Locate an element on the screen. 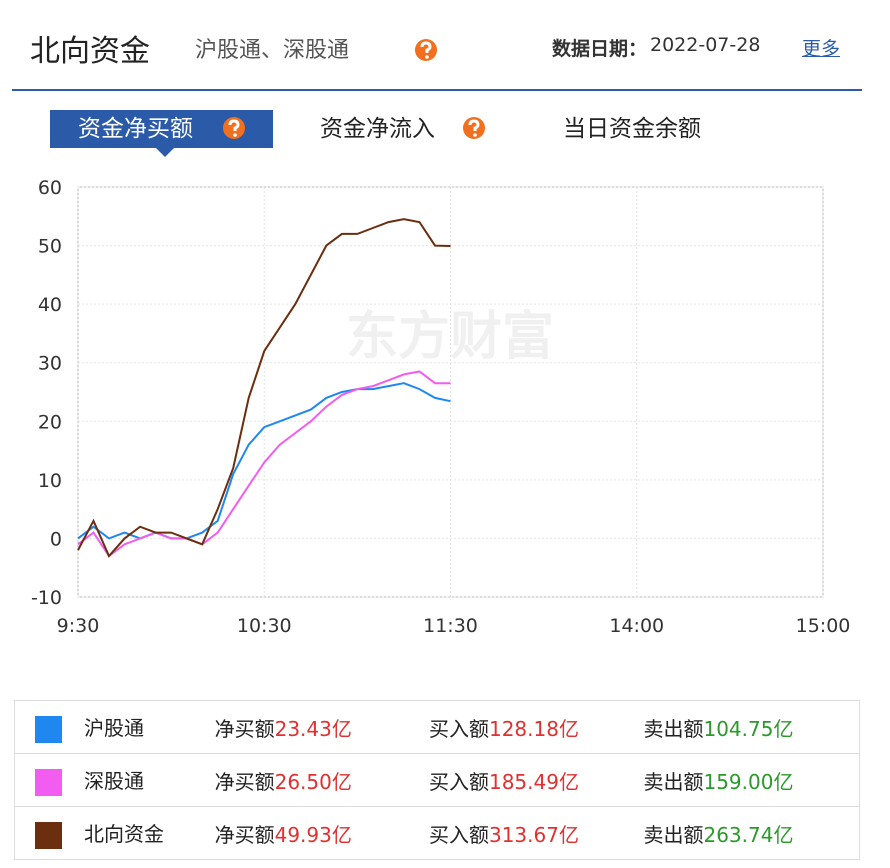 The width and height of the screenshot is (890, 868). summary-cell: 卖出额263.74亿 is located at coordinates (751, 833).